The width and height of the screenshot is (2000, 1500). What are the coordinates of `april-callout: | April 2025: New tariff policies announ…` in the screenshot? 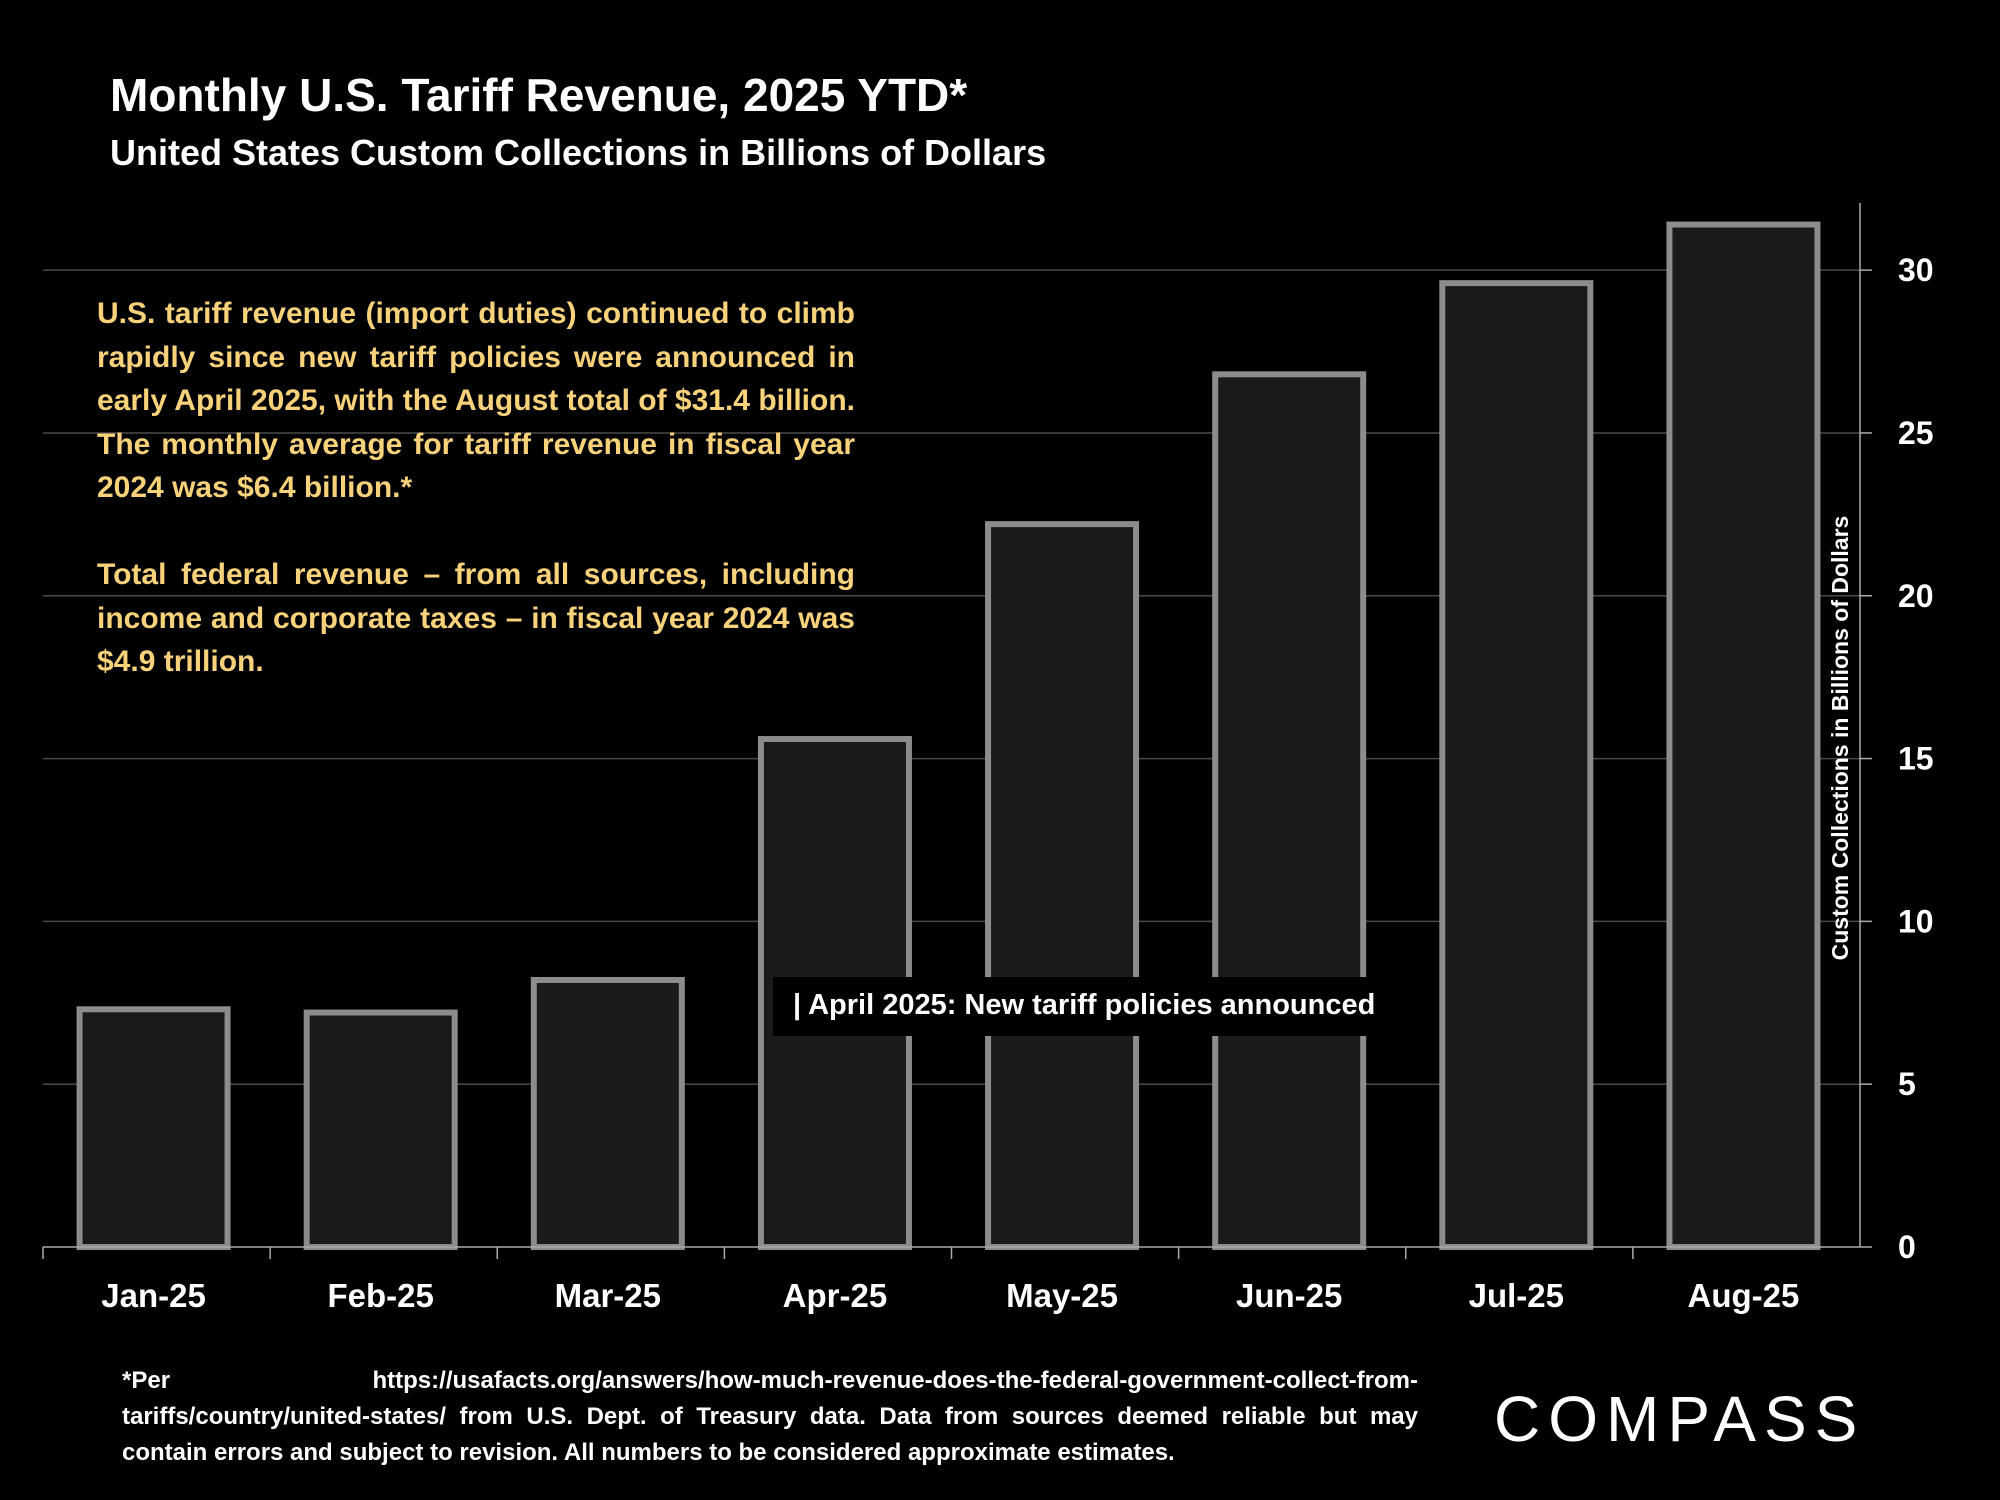 It's located at (1083, 1006).